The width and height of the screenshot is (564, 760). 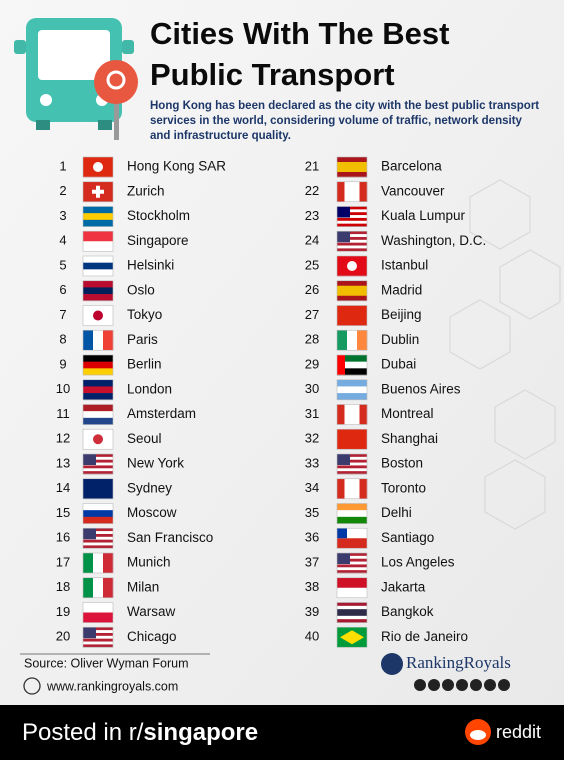 I want to click on ranking-row: 31 Montreal, so click(x=369, y=414).